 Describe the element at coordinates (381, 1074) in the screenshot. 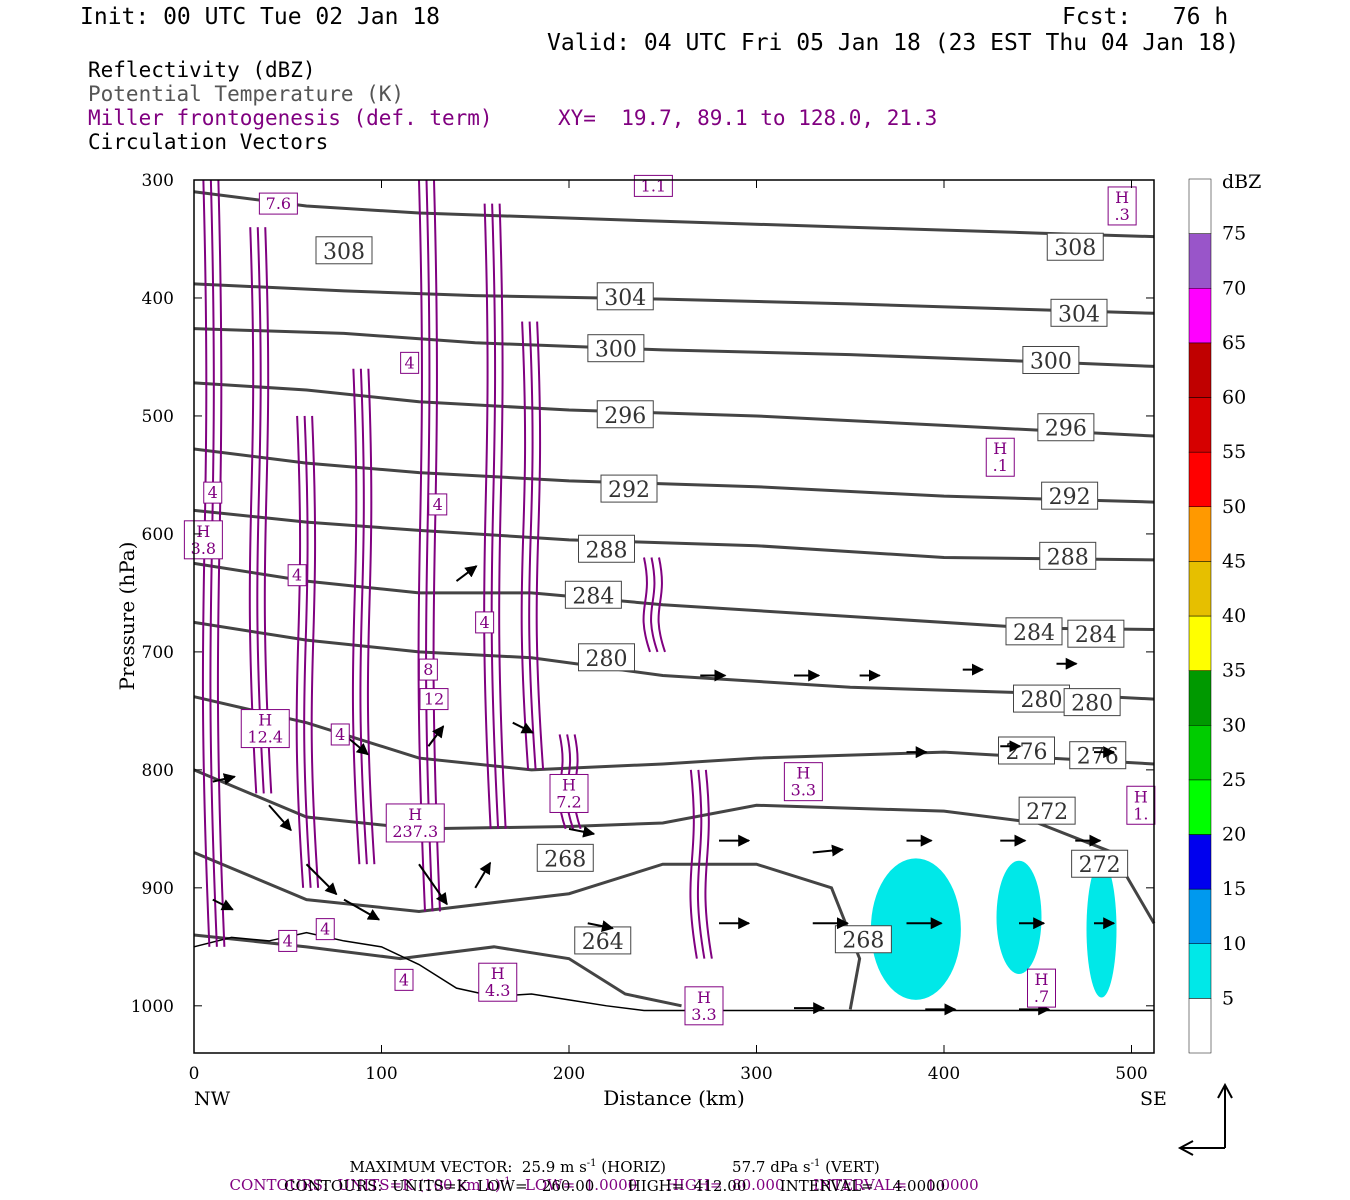

I see `x-tick-label: 100` at that location.